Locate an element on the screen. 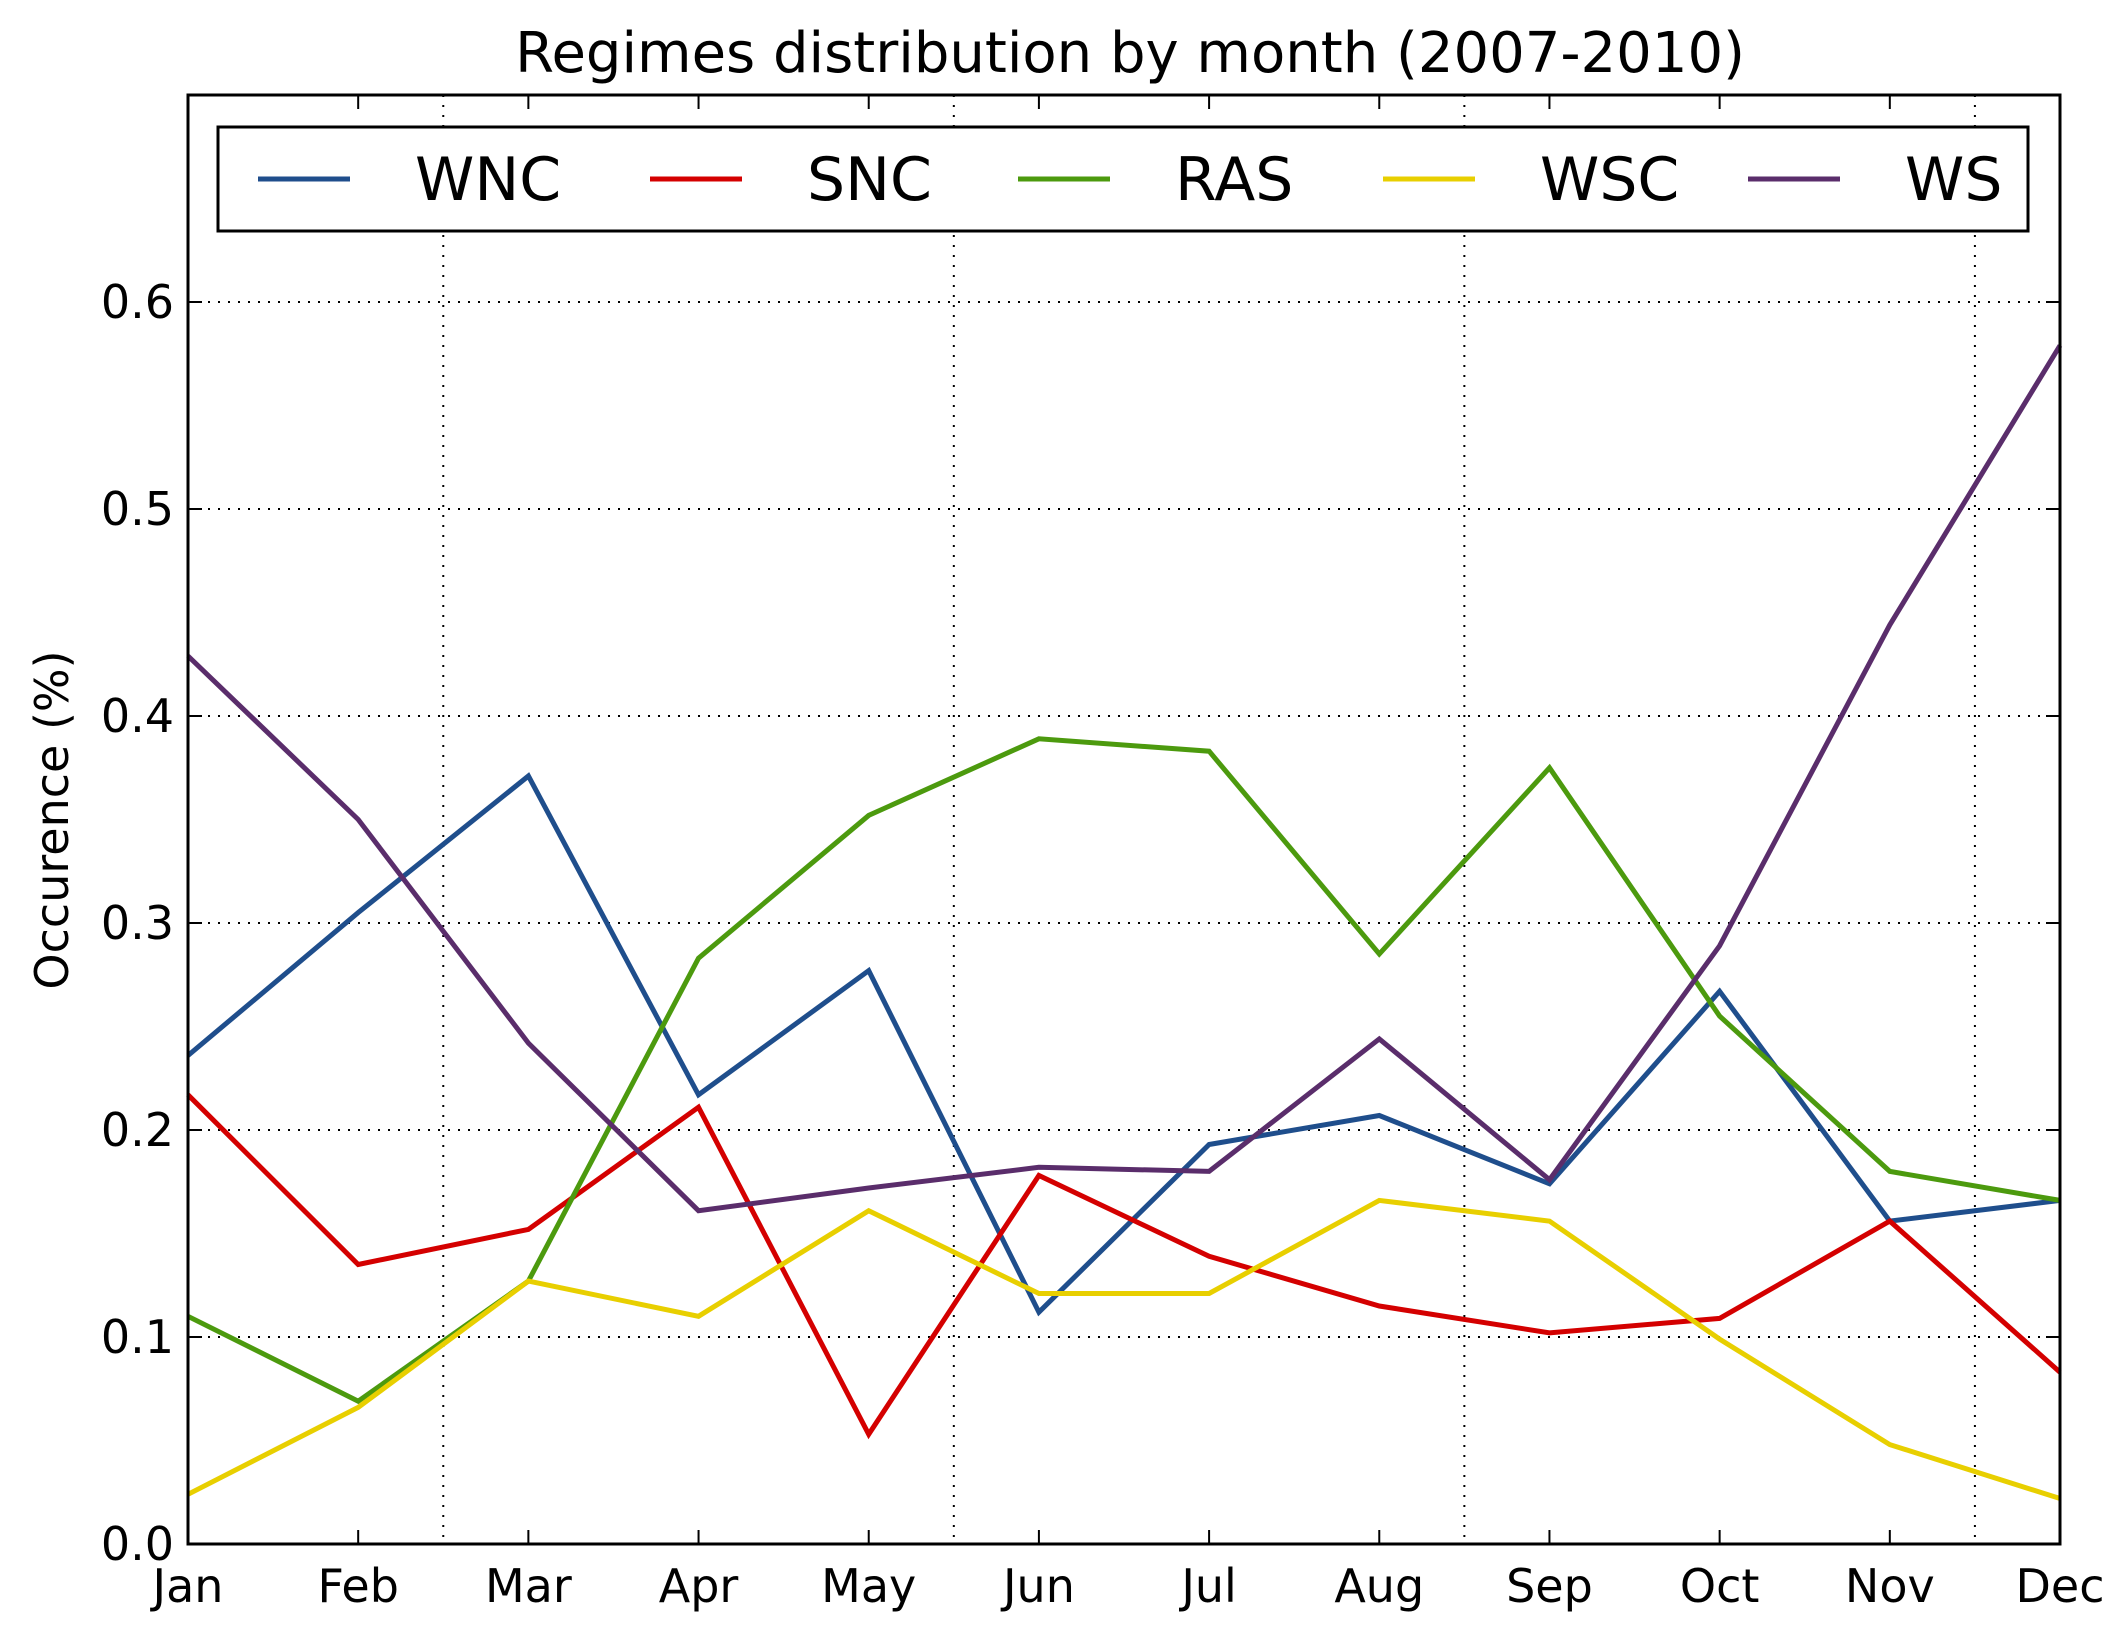 The width and height of the screenshot is (2122, 1637). y-tick-label-4: 0.4 is located at coordinates (137, 716).